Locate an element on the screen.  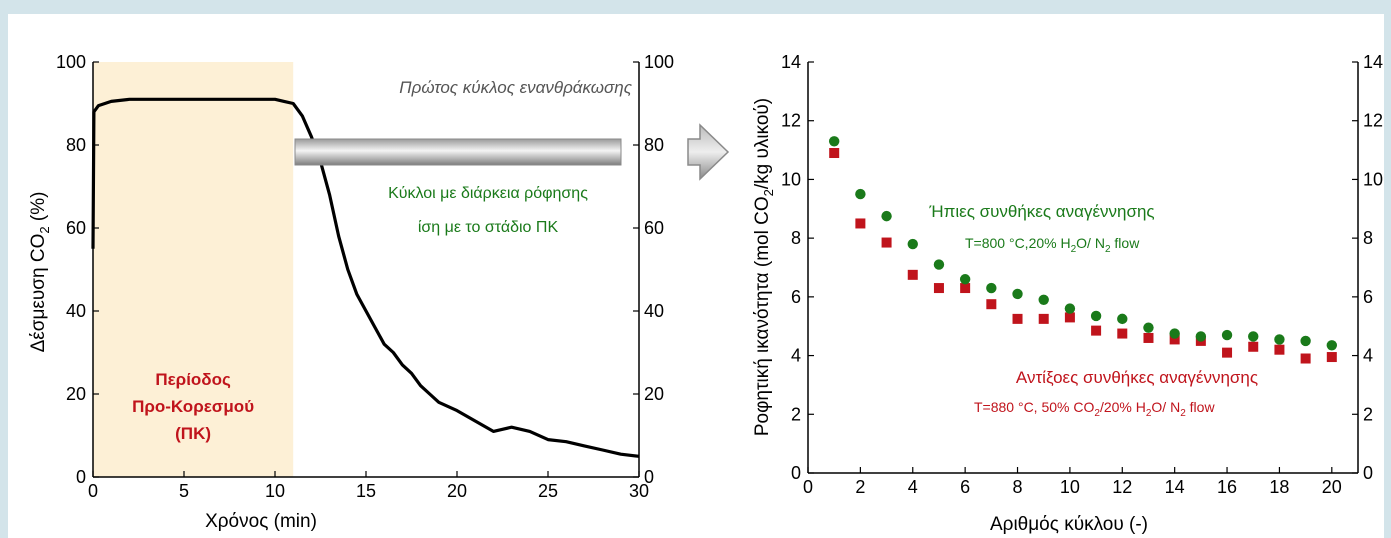
harsh-conditions-label: Αντίξοες συνθήκες αναγέννησης is located at coordinates (1137, 377).